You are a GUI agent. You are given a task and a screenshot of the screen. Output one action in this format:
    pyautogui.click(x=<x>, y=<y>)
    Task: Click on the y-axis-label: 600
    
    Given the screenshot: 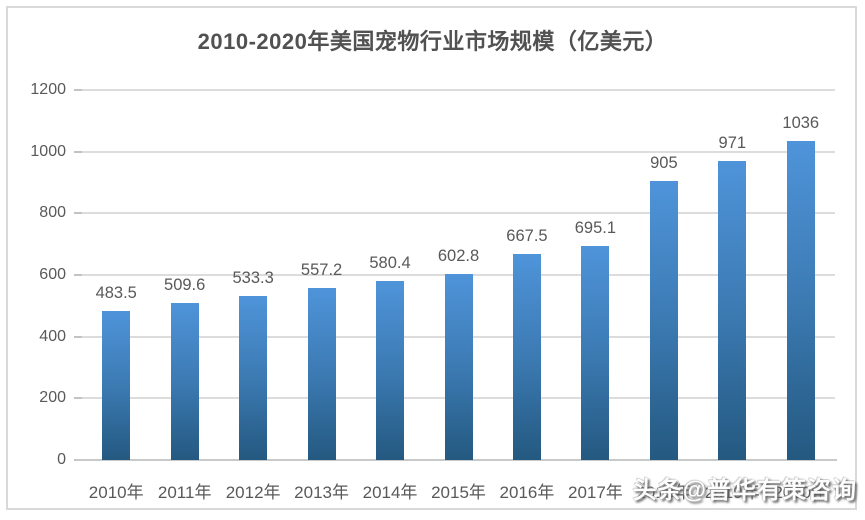 What is the action you would take?
    pyautogui.click(x=52, y=274)
    